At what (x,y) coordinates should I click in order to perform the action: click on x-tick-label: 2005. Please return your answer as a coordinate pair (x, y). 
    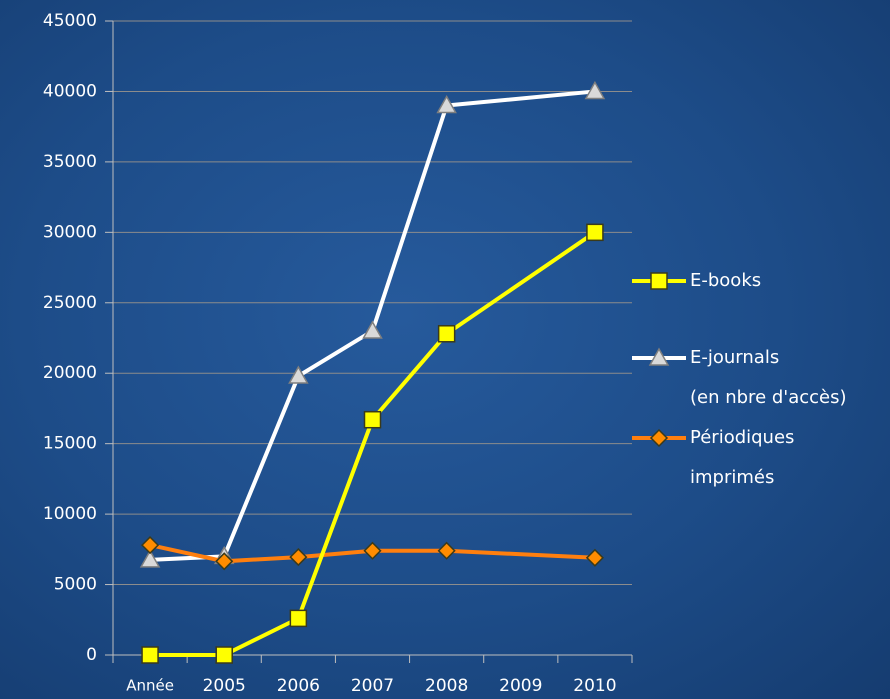
    Looking at the image, I should click on (224, 686).